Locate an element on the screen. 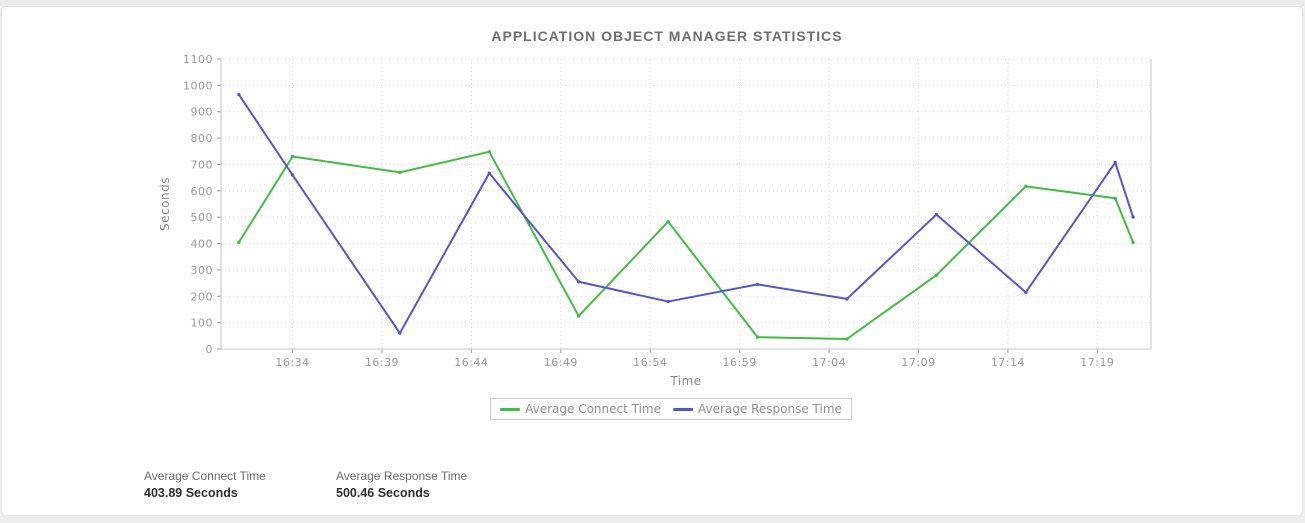 This screenshot has height=523, width=1305. legend-label: Average Response Time is located at coordinates (769, 409).